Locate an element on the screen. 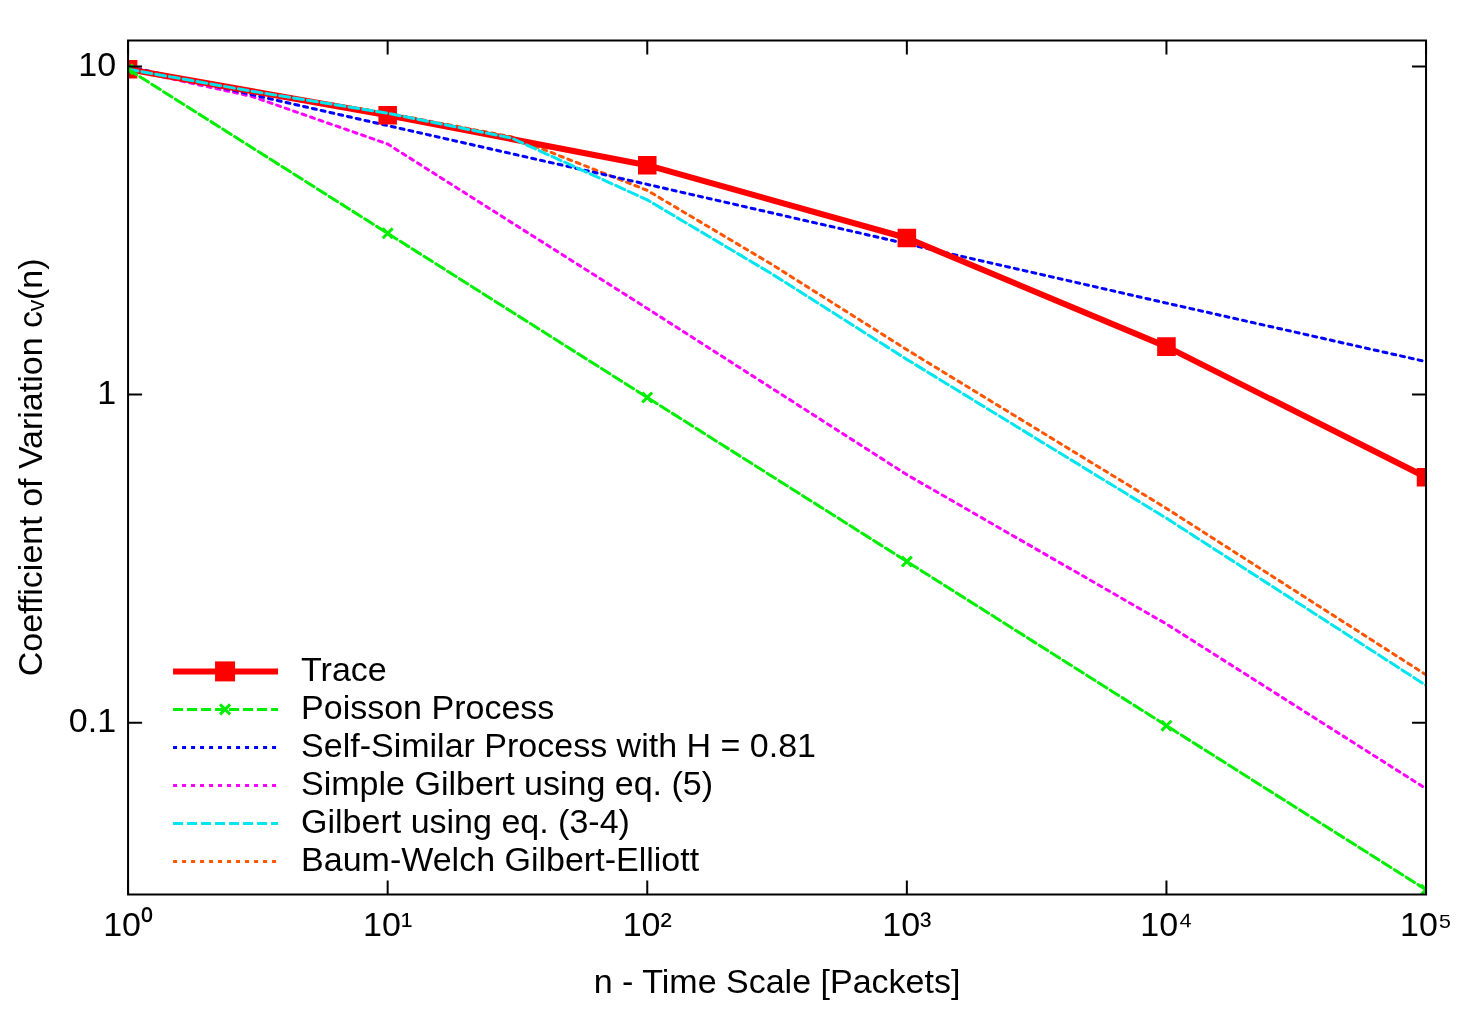 The width and height of the screenshot is (1476, 1021). legend-label: Baum-Welch Gilbert-Elliott is located at coordinates (500, 858).